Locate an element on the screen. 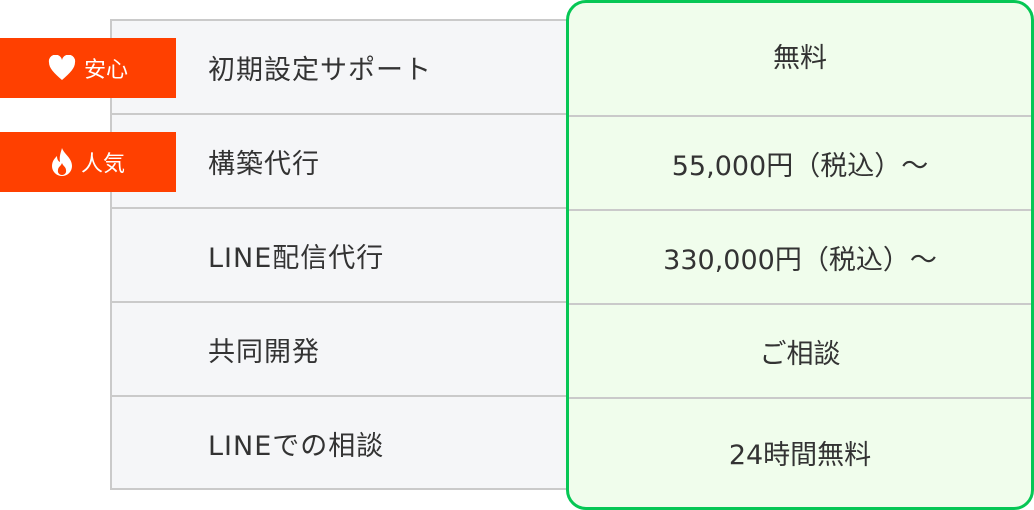  price-value: 無料 is located at coordinates (800, 58).